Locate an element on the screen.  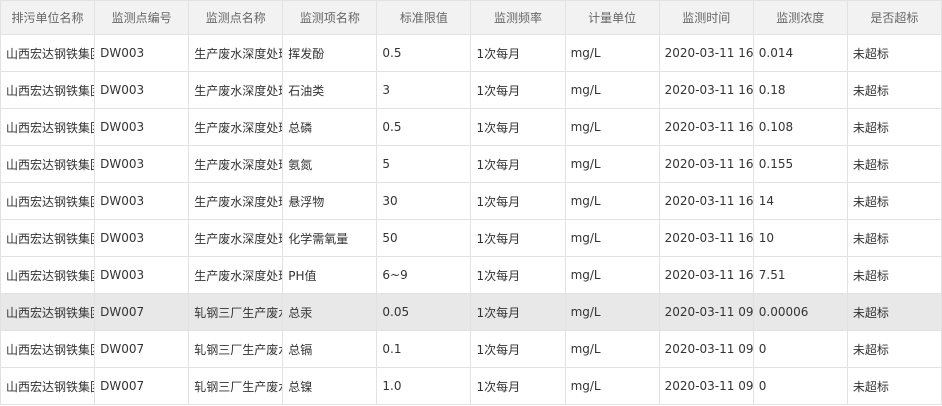
cell-limit: 0.05 is located at coordinates (424, 312).